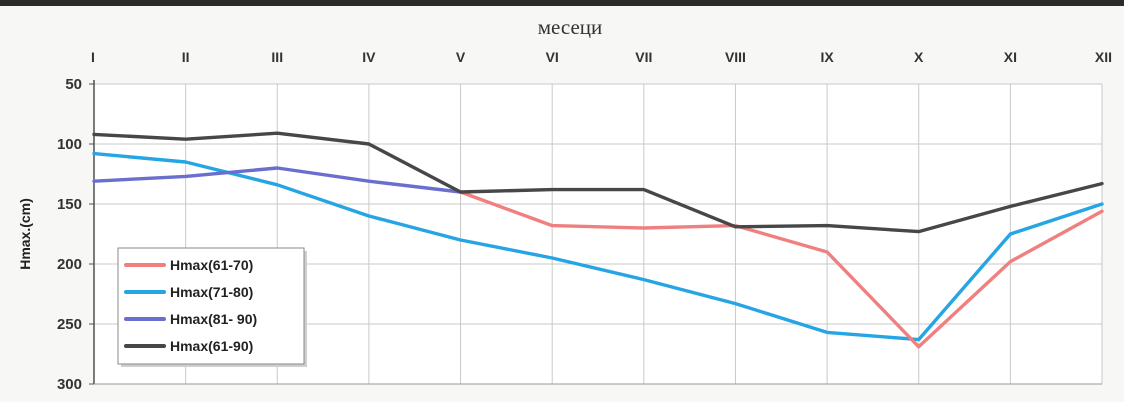 The height and width of the screenshot is (402, 1124). What do you see at coordinates (69, 204) in the screenshot?
I see `y-tick-label: 150` at bounding box center [69, 204].